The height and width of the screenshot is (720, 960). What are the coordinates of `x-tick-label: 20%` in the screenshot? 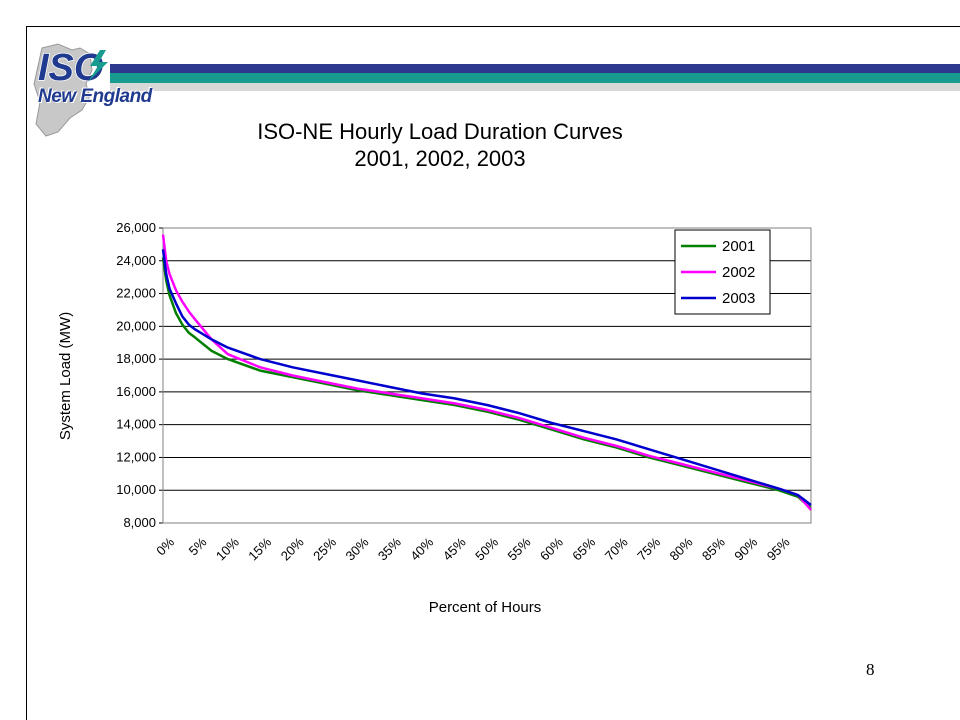 It's located at (292, 548).